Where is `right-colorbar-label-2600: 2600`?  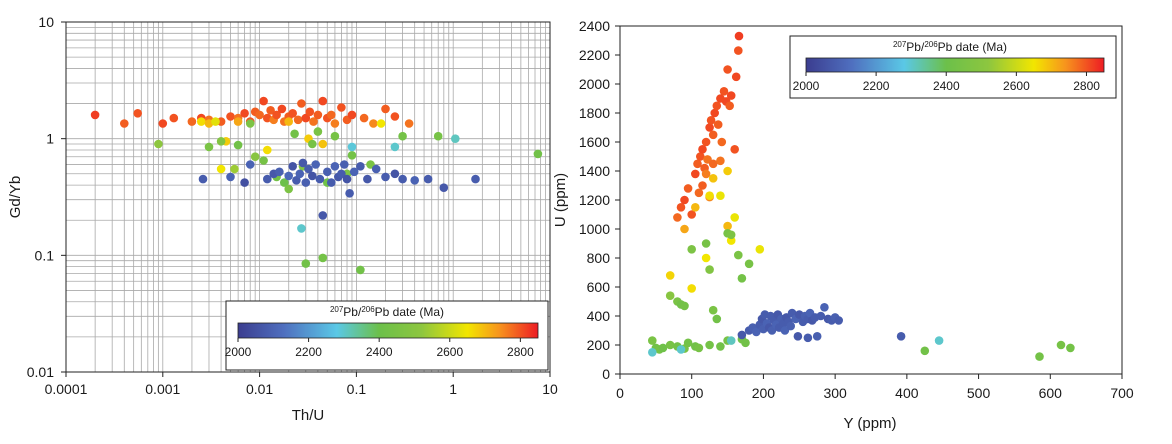
right-colorbar-label-2600: 2600 is located at coordinates (1016, 86).